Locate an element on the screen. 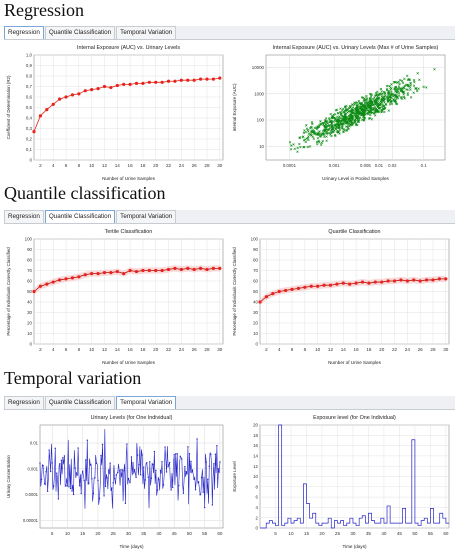  x-tick-label: 4 is located at coordinates (53, 349).